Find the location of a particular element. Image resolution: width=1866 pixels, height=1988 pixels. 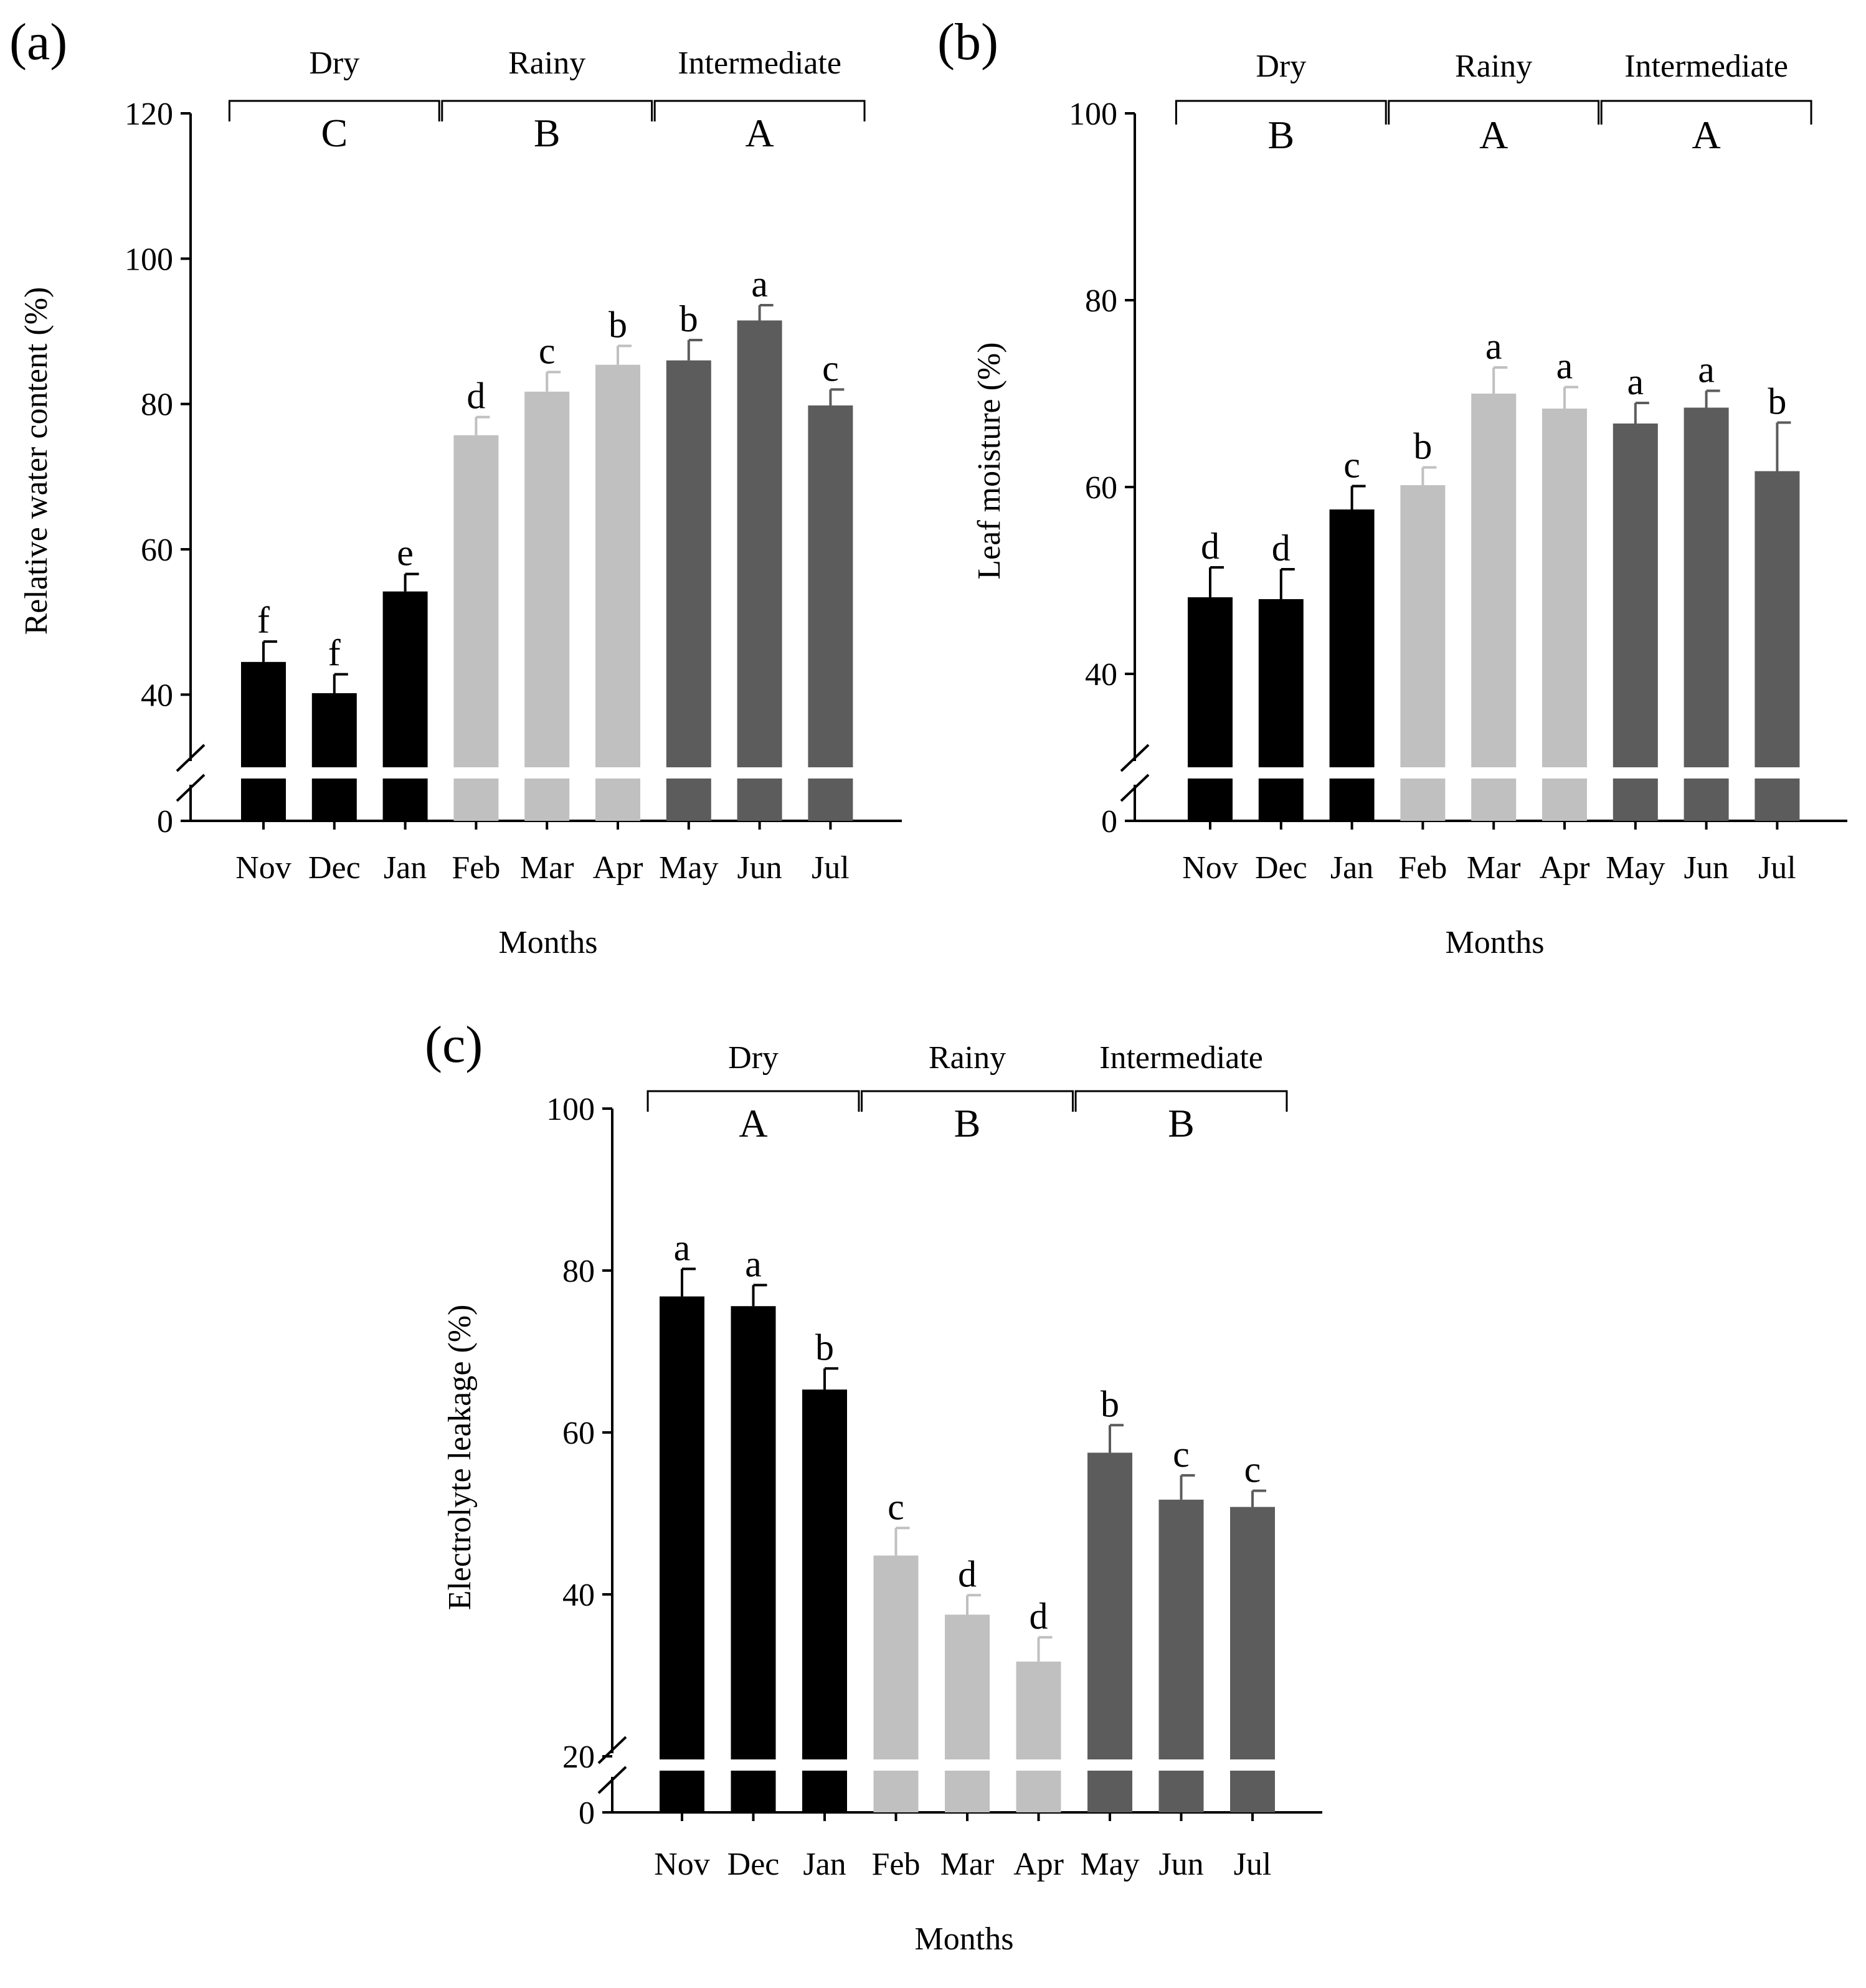

season-group-letter: C is located at coordinates (335, 133).